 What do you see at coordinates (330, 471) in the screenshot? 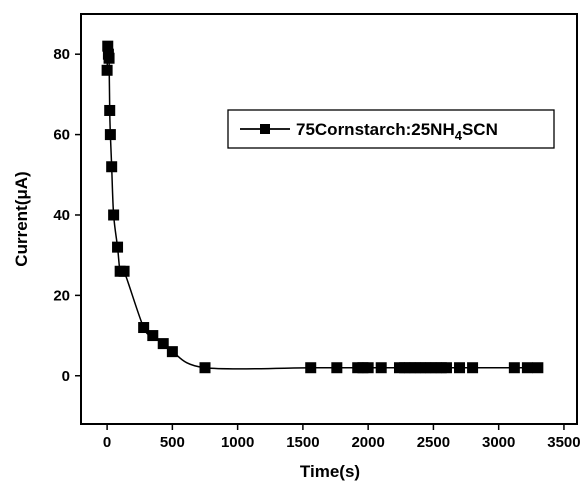
I see `x-axis-title: Time(s)` at bounding box center [330, 471].